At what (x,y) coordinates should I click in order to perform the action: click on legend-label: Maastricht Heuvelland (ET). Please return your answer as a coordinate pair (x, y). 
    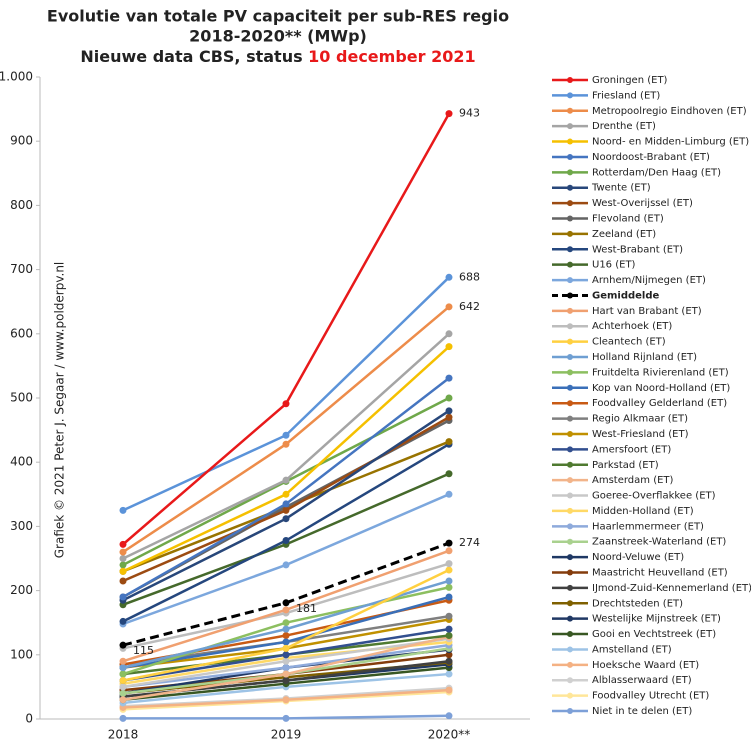
    Looking at the image, I should click on (660, 572).